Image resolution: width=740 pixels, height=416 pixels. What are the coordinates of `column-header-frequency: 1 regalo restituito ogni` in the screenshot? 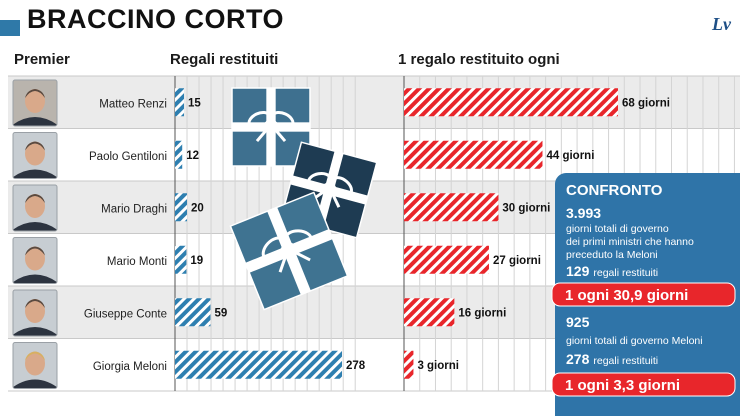 It's located at (479, 59).